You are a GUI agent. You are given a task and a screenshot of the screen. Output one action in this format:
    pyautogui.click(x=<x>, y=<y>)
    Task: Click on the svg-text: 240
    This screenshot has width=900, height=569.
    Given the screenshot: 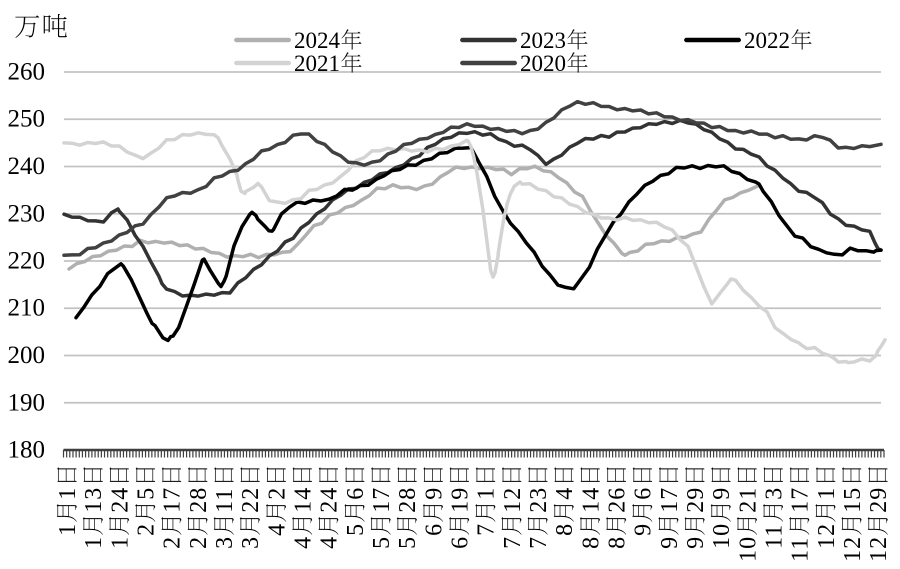 What is the action you would take?
    pyautogui.click(x=27, y=166)
    